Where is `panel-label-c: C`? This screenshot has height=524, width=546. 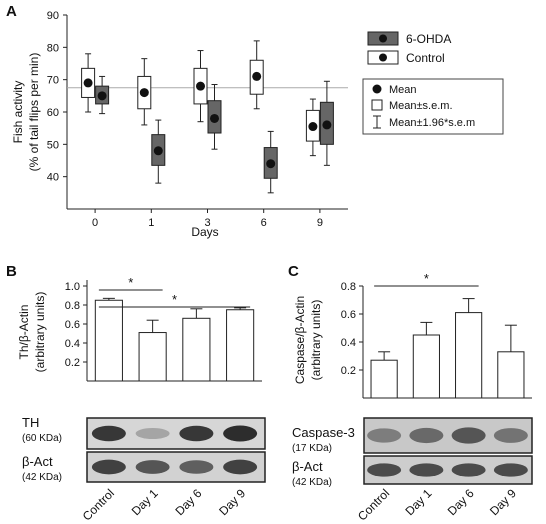 panel-label-c: C is located at coordinates (293, 271).